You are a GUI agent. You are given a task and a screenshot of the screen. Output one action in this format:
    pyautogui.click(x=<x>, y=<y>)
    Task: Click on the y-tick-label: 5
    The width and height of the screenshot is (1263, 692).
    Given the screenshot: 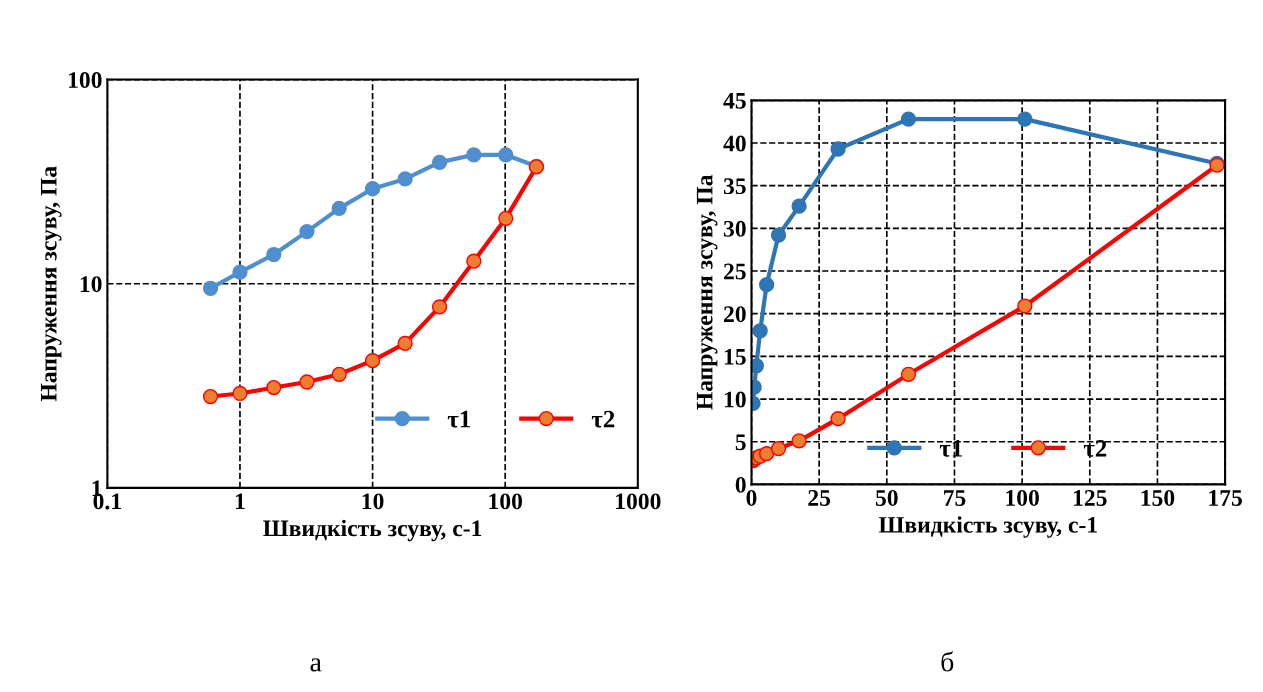 What is the action you would take?
    pyautogui.click(x=740, y=442)
    